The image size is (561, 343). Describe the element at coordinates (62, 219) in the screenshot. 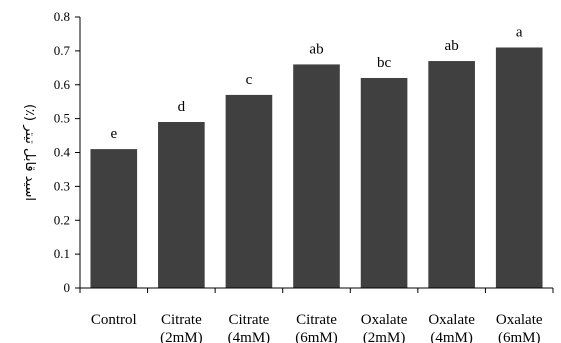

I see `y-tick-label: 0.2` at that location.